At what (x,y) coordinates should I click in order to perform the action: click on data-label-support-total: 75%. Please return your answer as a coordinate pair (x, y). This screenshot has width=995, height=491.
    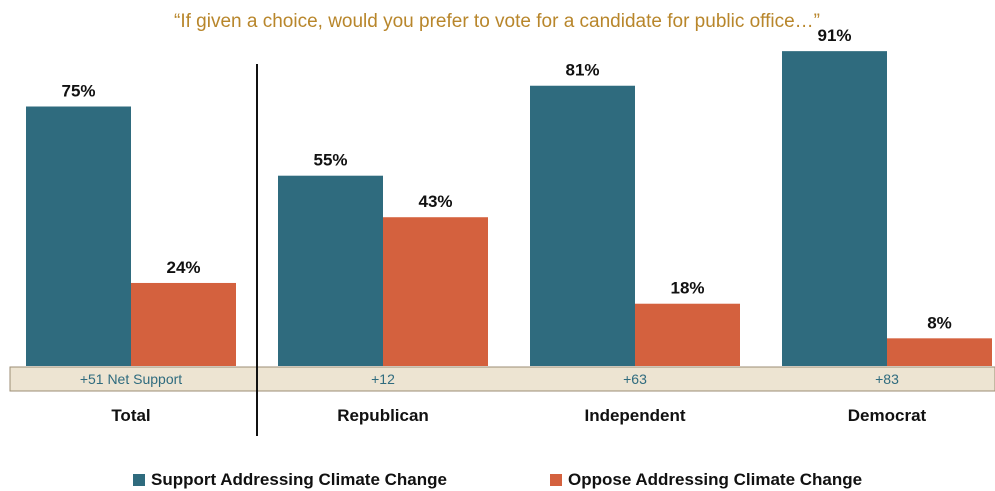
    Looking at the image, I should click on (78, 91).